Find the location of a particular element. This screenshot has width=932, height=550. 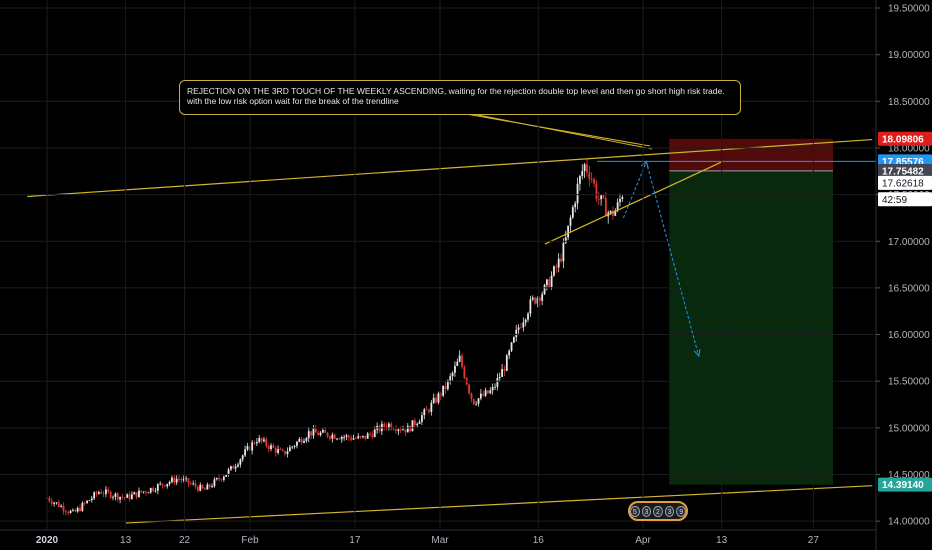

event-badge: 2 is located at coordinates (658, 511).